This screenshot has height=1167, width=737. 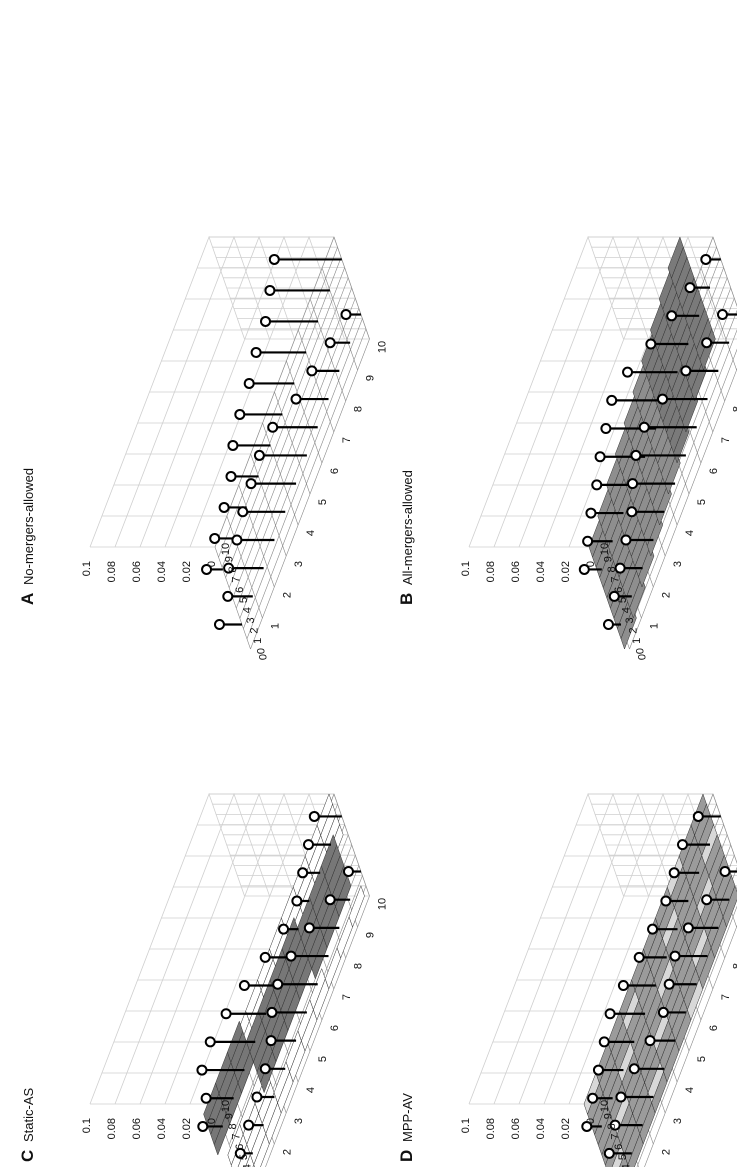 I want to click on y-tick-label: 3, so click(x=678, y=564).